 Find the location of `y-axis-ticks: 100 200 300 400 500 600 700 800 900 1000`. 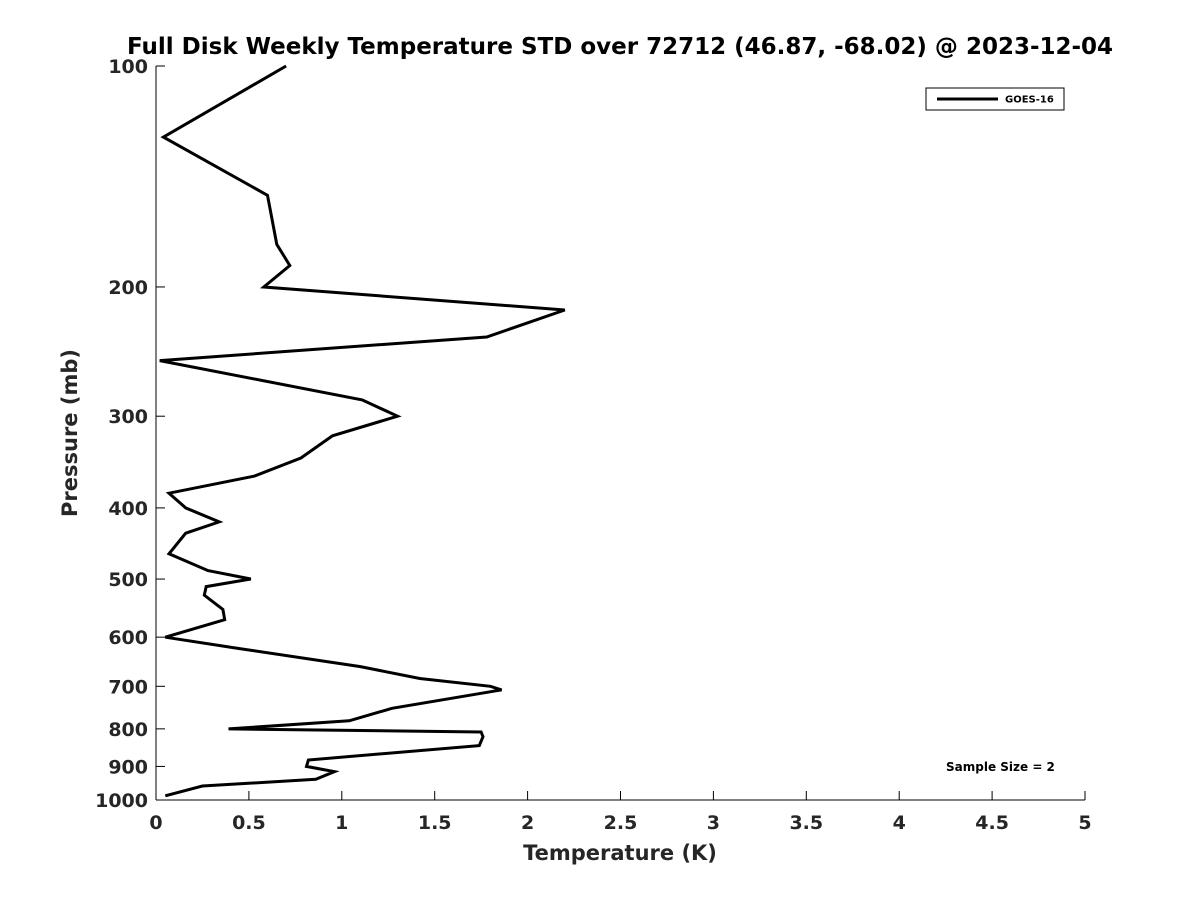

y-axis-ticks: 100 200 300 400 500 600 700 800 900 1000 is located at coordinates (130, 434).